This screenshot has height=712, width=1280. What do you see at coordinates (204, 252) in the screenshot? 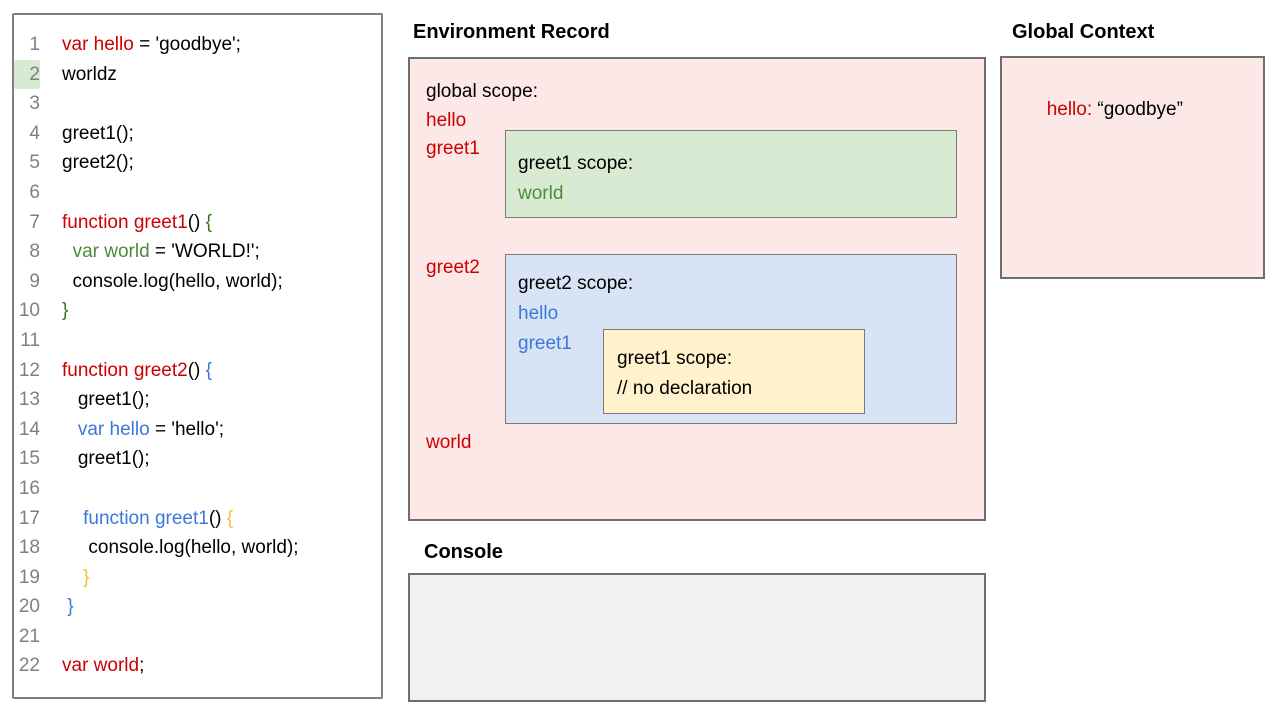
I see `code-segment: = 'WORLD!';` at bounding box center [204, 252].